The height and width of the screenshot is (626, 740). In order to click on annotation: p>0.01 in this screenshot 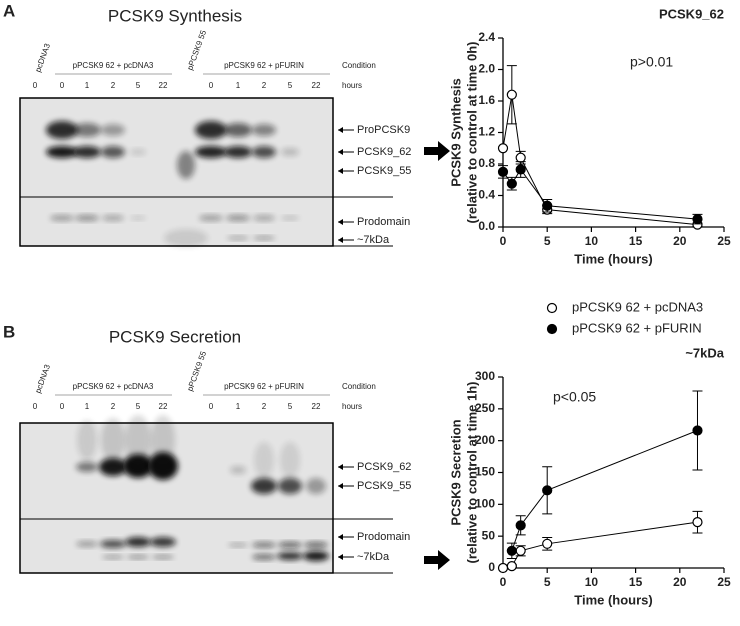, I will do `click(651, 62)`.